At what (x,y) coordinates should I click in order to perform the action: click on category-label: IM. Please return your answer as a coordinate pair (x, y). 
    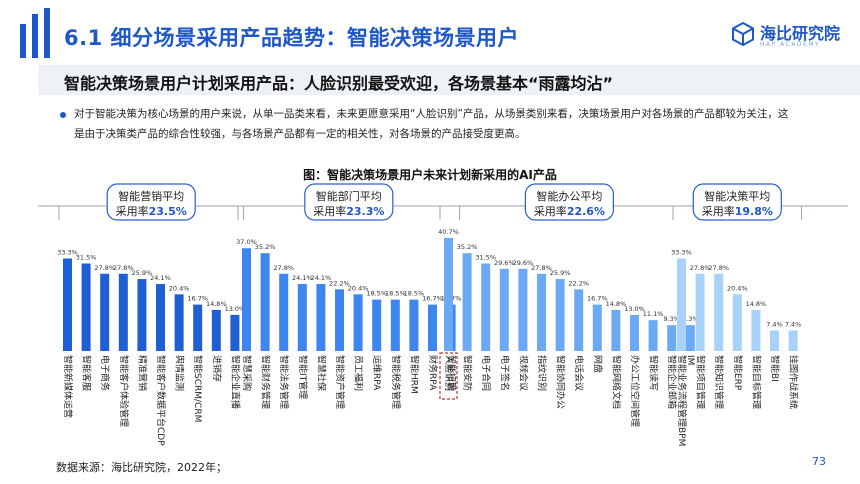
    Looking at the image, I should click on (690, 360).